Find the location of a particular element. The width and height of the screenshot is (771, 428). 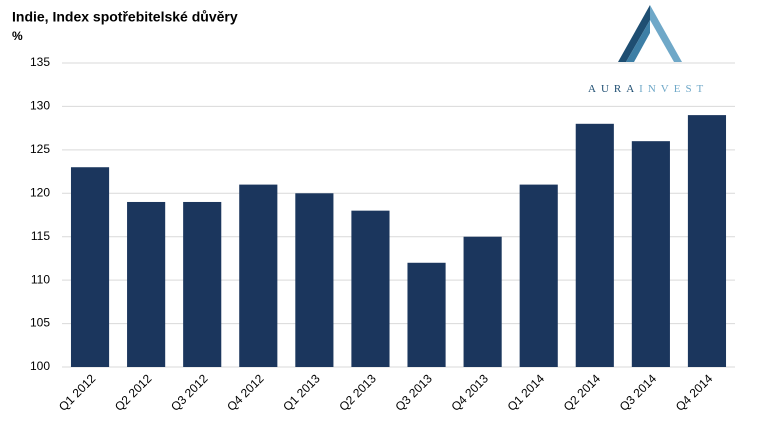

x-tick-label: Q2 2014 is located at coordinates (582, 392).